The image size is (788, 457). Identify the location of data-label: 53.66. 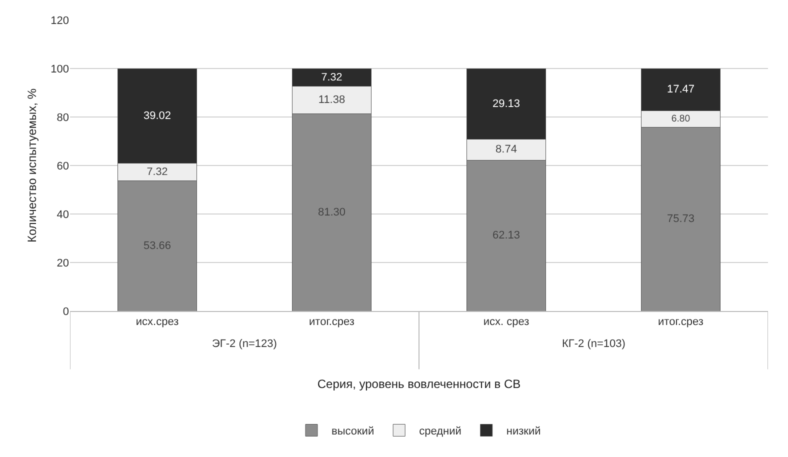
(157, 246).